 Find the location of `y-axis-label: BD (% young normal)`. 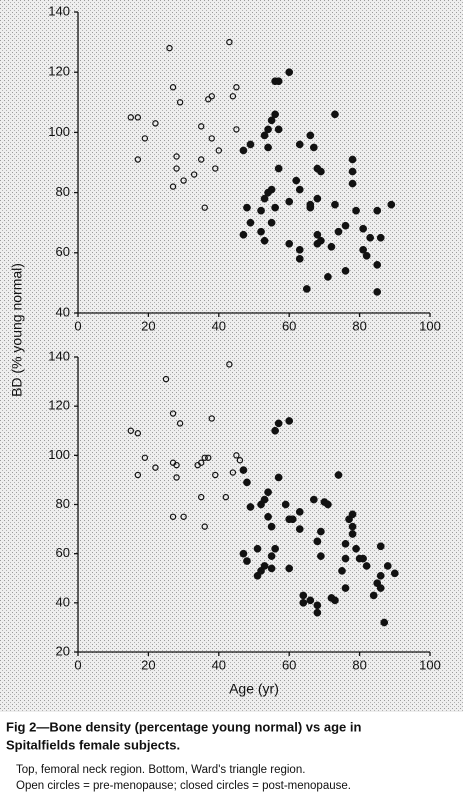

y-axis-label: BD (% young normal) is located at coordinates (17, 330).